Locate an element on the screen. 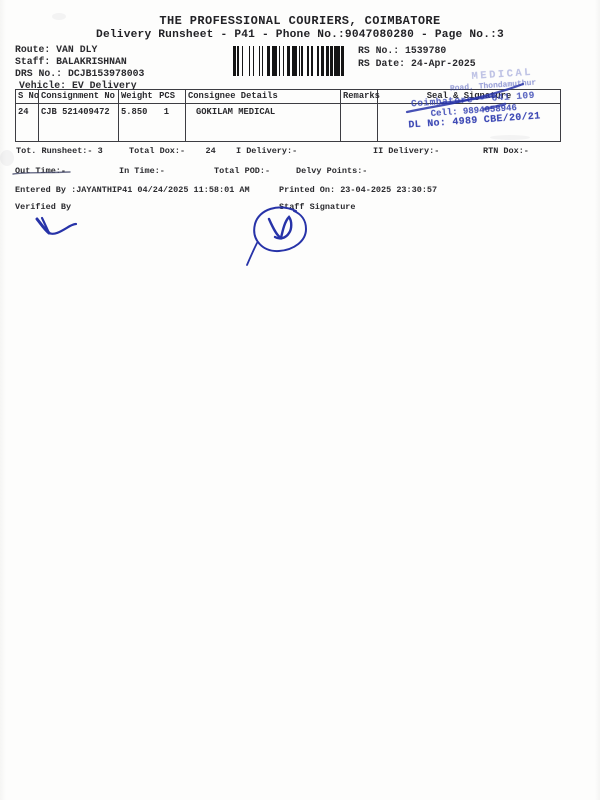  staff-value: BALAKRISHNAN is located at coordinates (91, 61).